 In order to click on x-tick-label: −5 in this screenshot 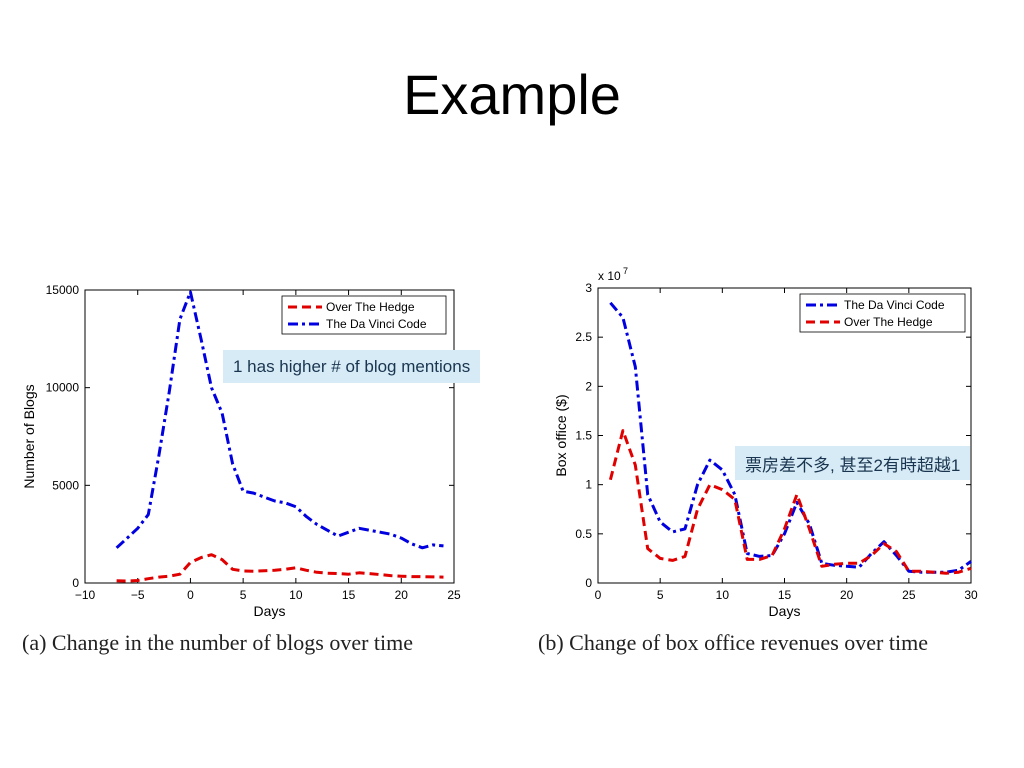, I will do `click(138, 595)`.